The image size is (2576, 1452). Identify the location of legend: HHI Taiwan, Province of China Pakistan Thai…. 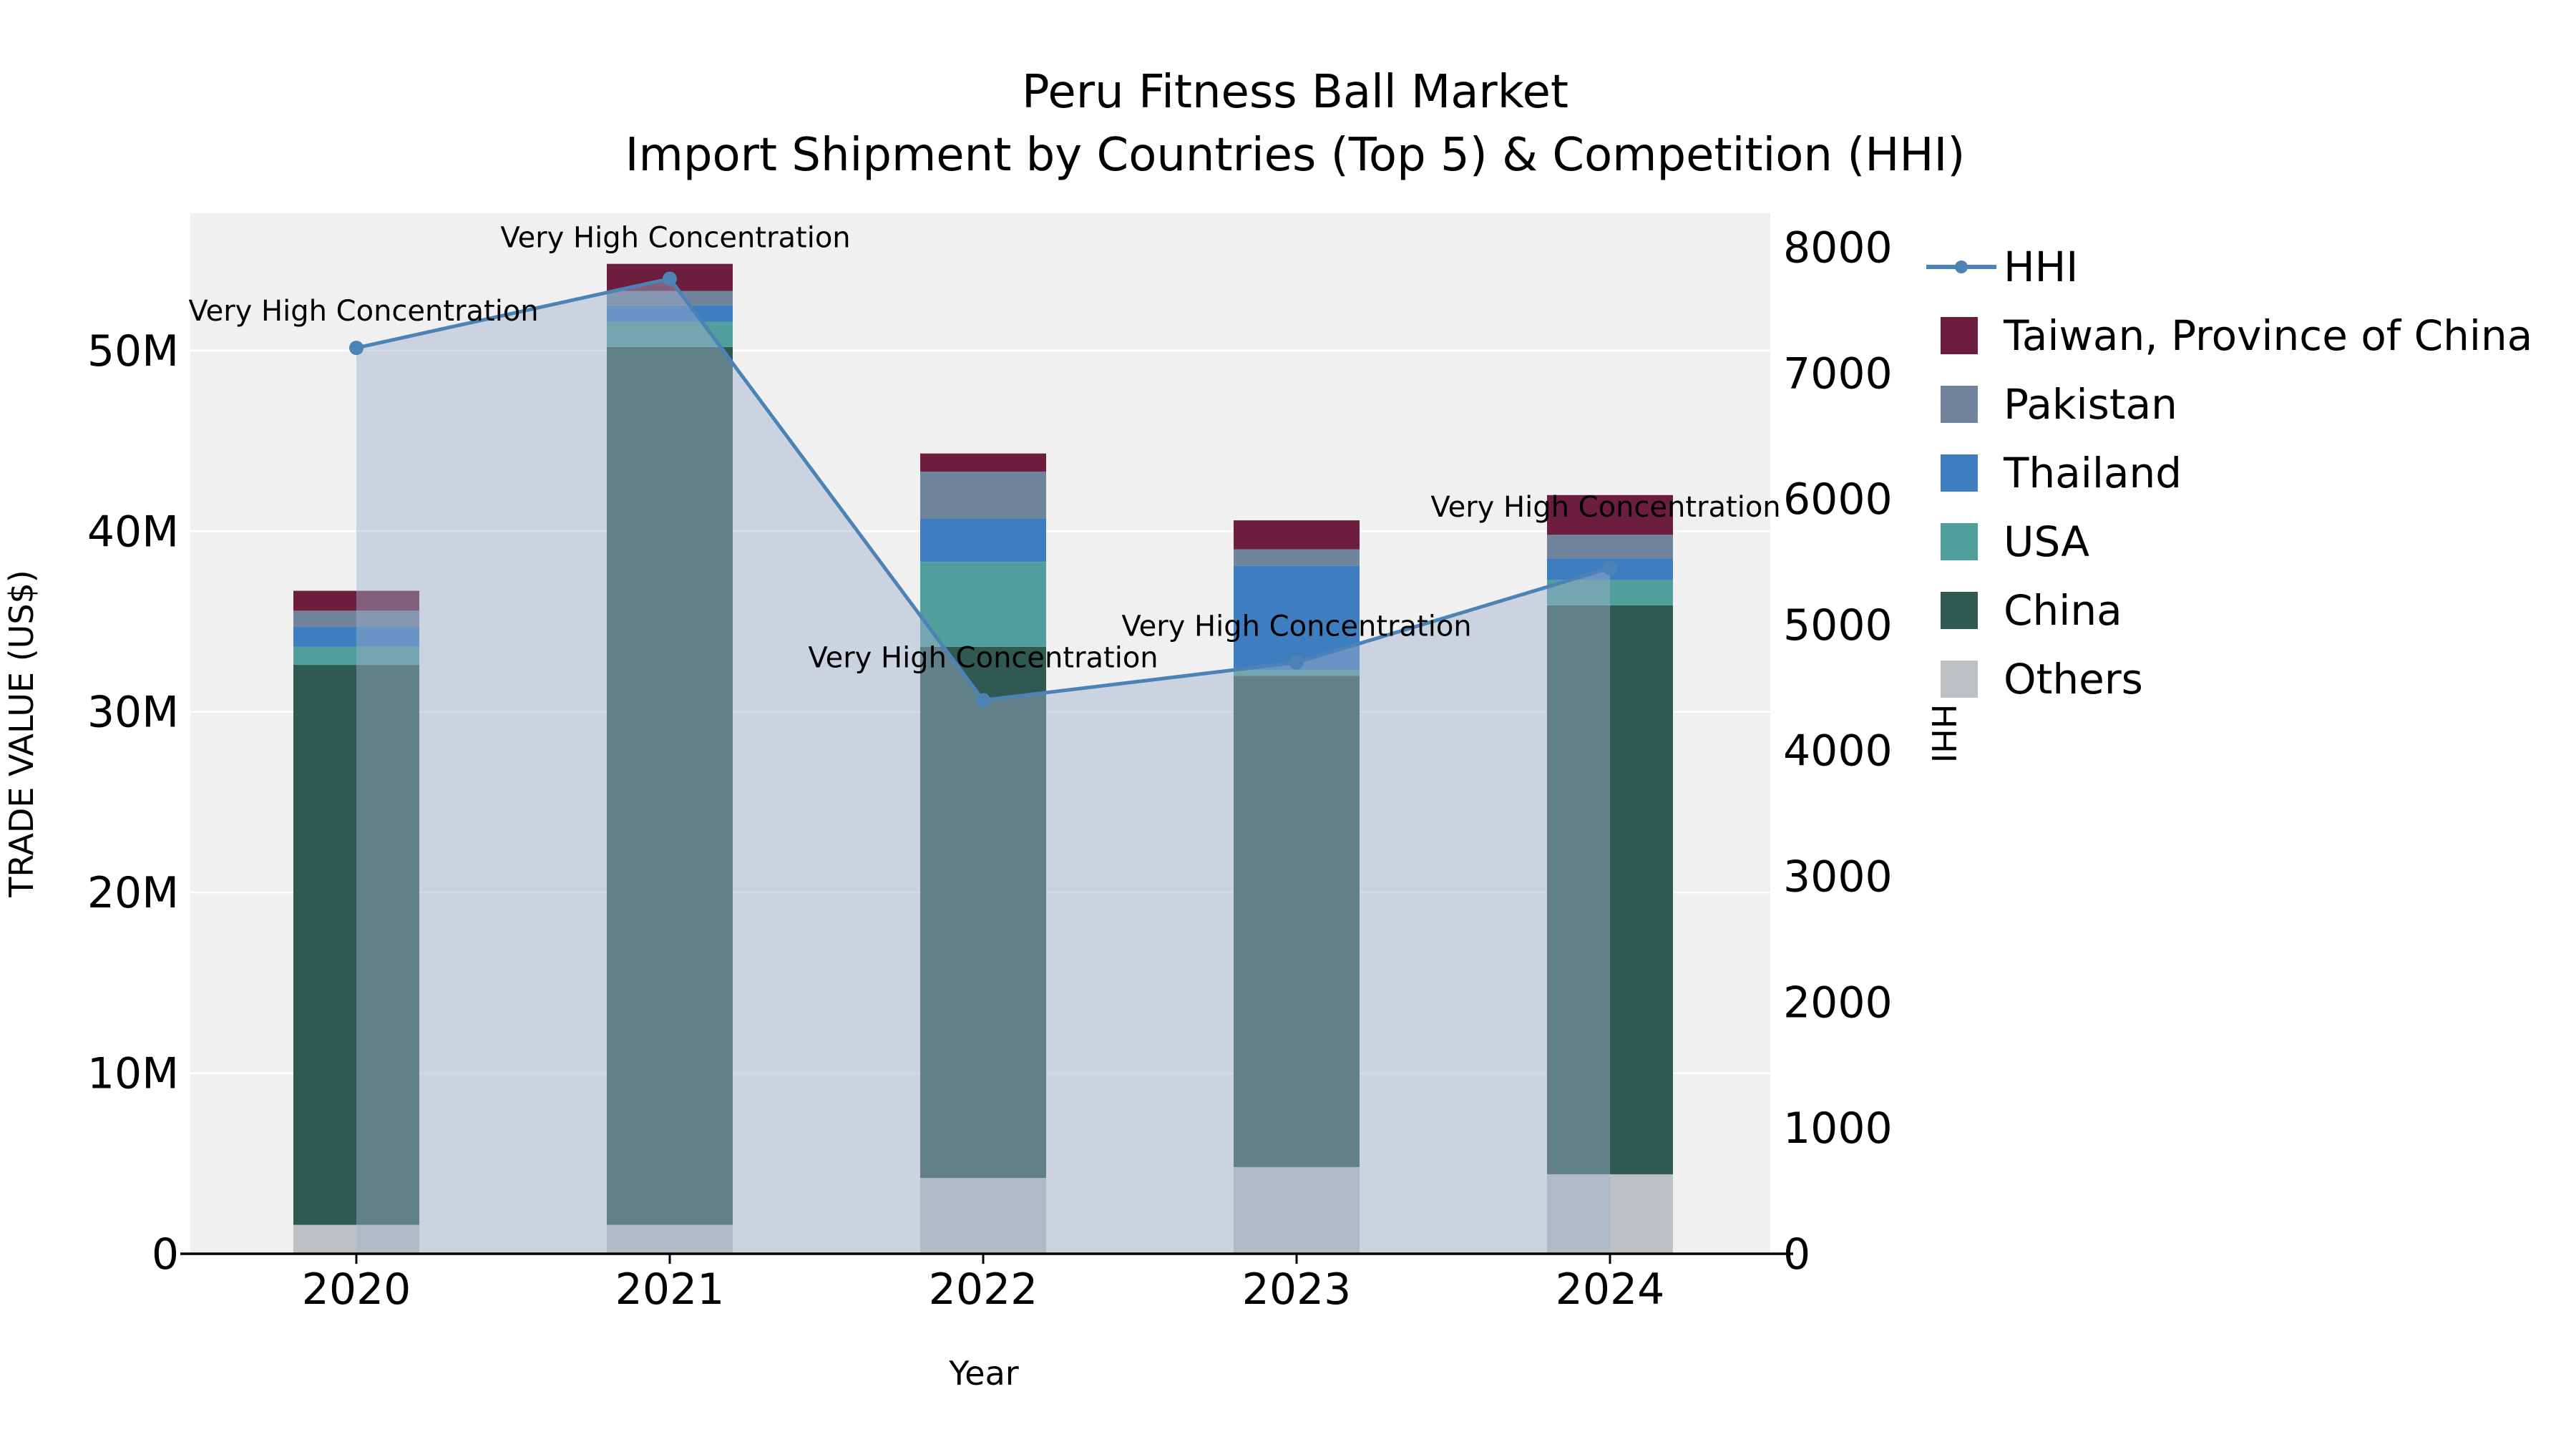
(2229, 473).